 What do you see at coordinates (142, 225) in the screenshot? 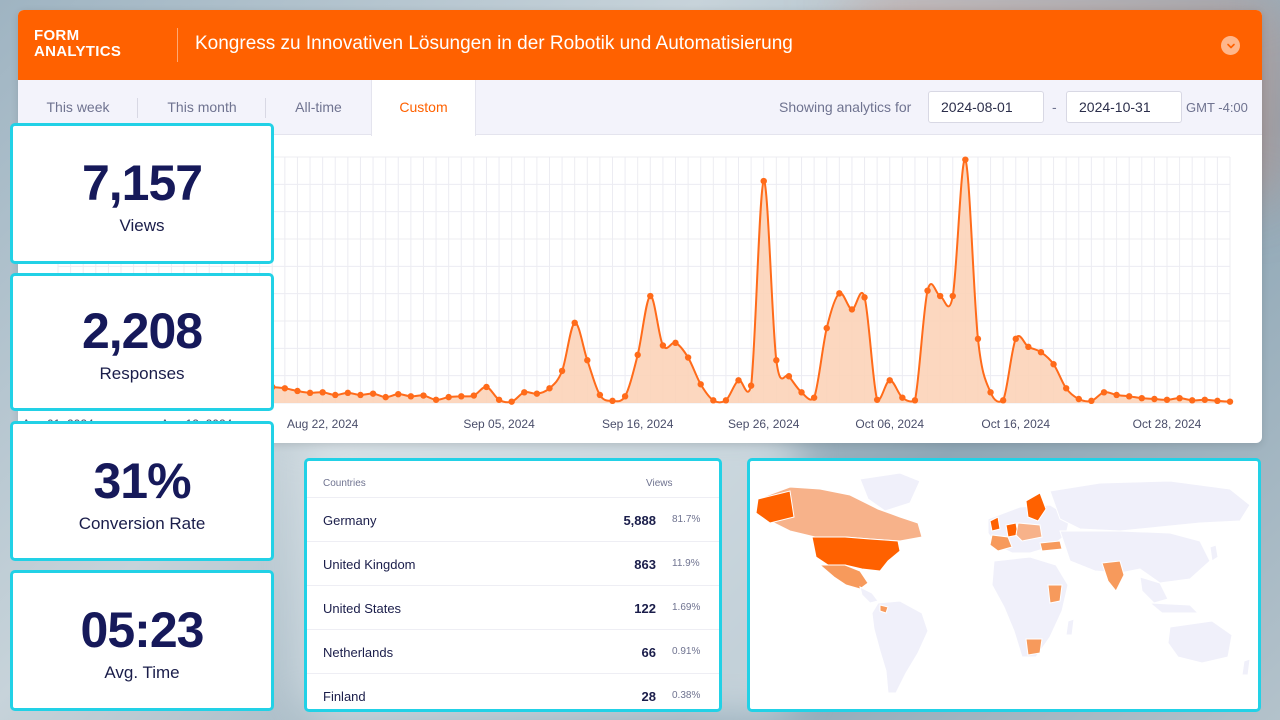
I see `stat-label: Views` at bounding box center [142, 225].